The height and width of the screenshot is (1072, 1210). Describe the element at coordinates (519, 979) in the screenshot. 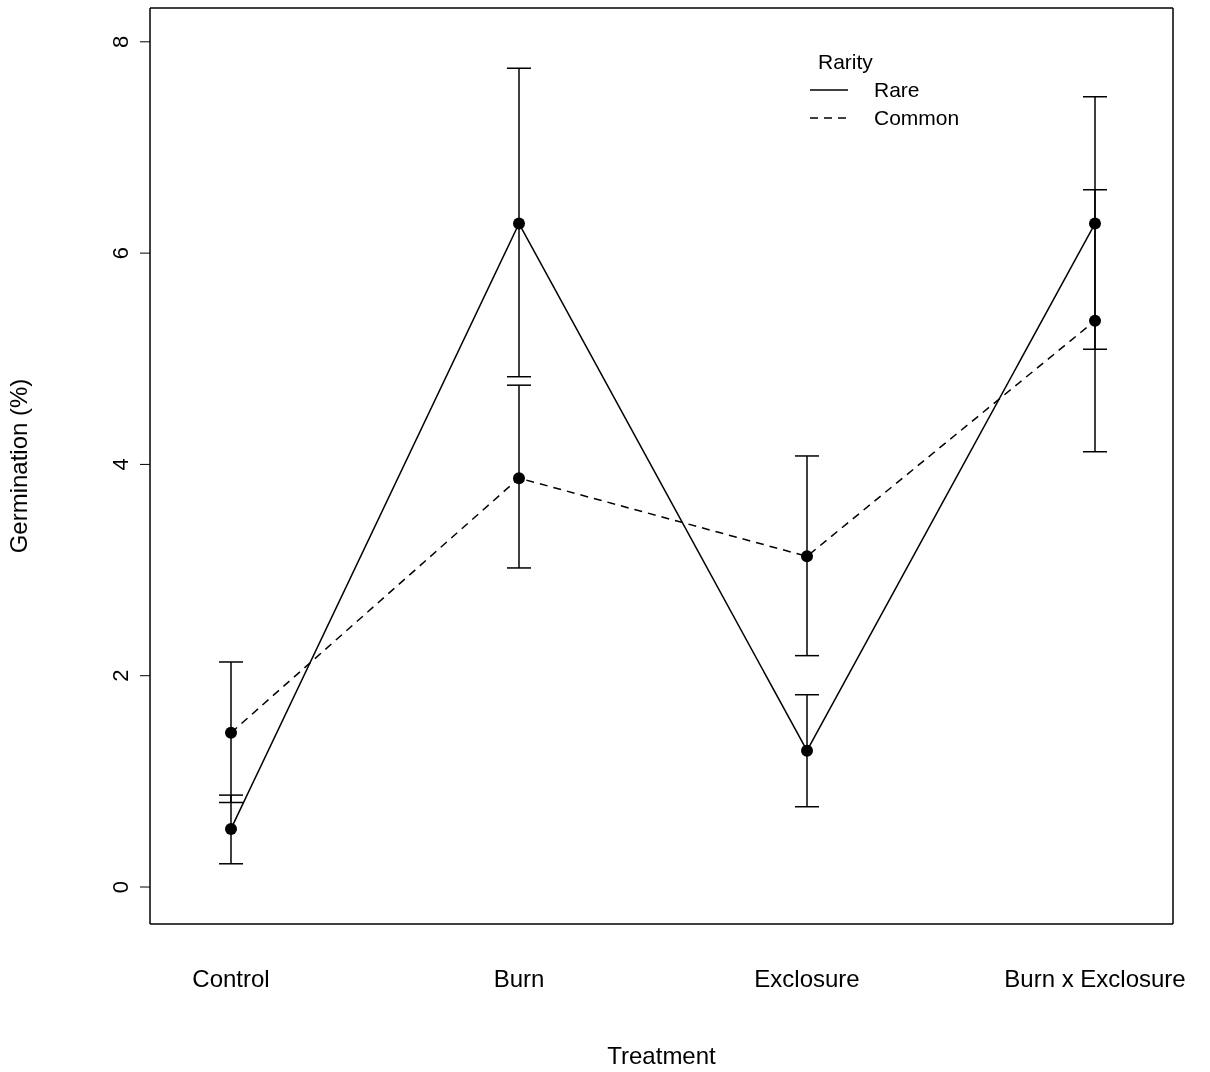

I see `x-tick-label: Burn` at that location.